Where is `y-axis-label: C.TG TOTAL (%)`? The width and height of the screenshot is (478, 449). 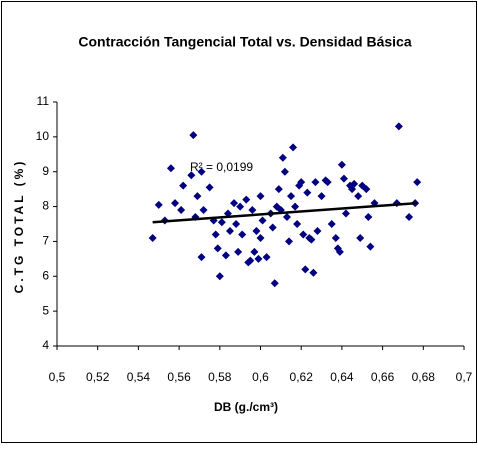 y-axis-label: C.TG TOTAL (%) is located at coordinates (19, 226).